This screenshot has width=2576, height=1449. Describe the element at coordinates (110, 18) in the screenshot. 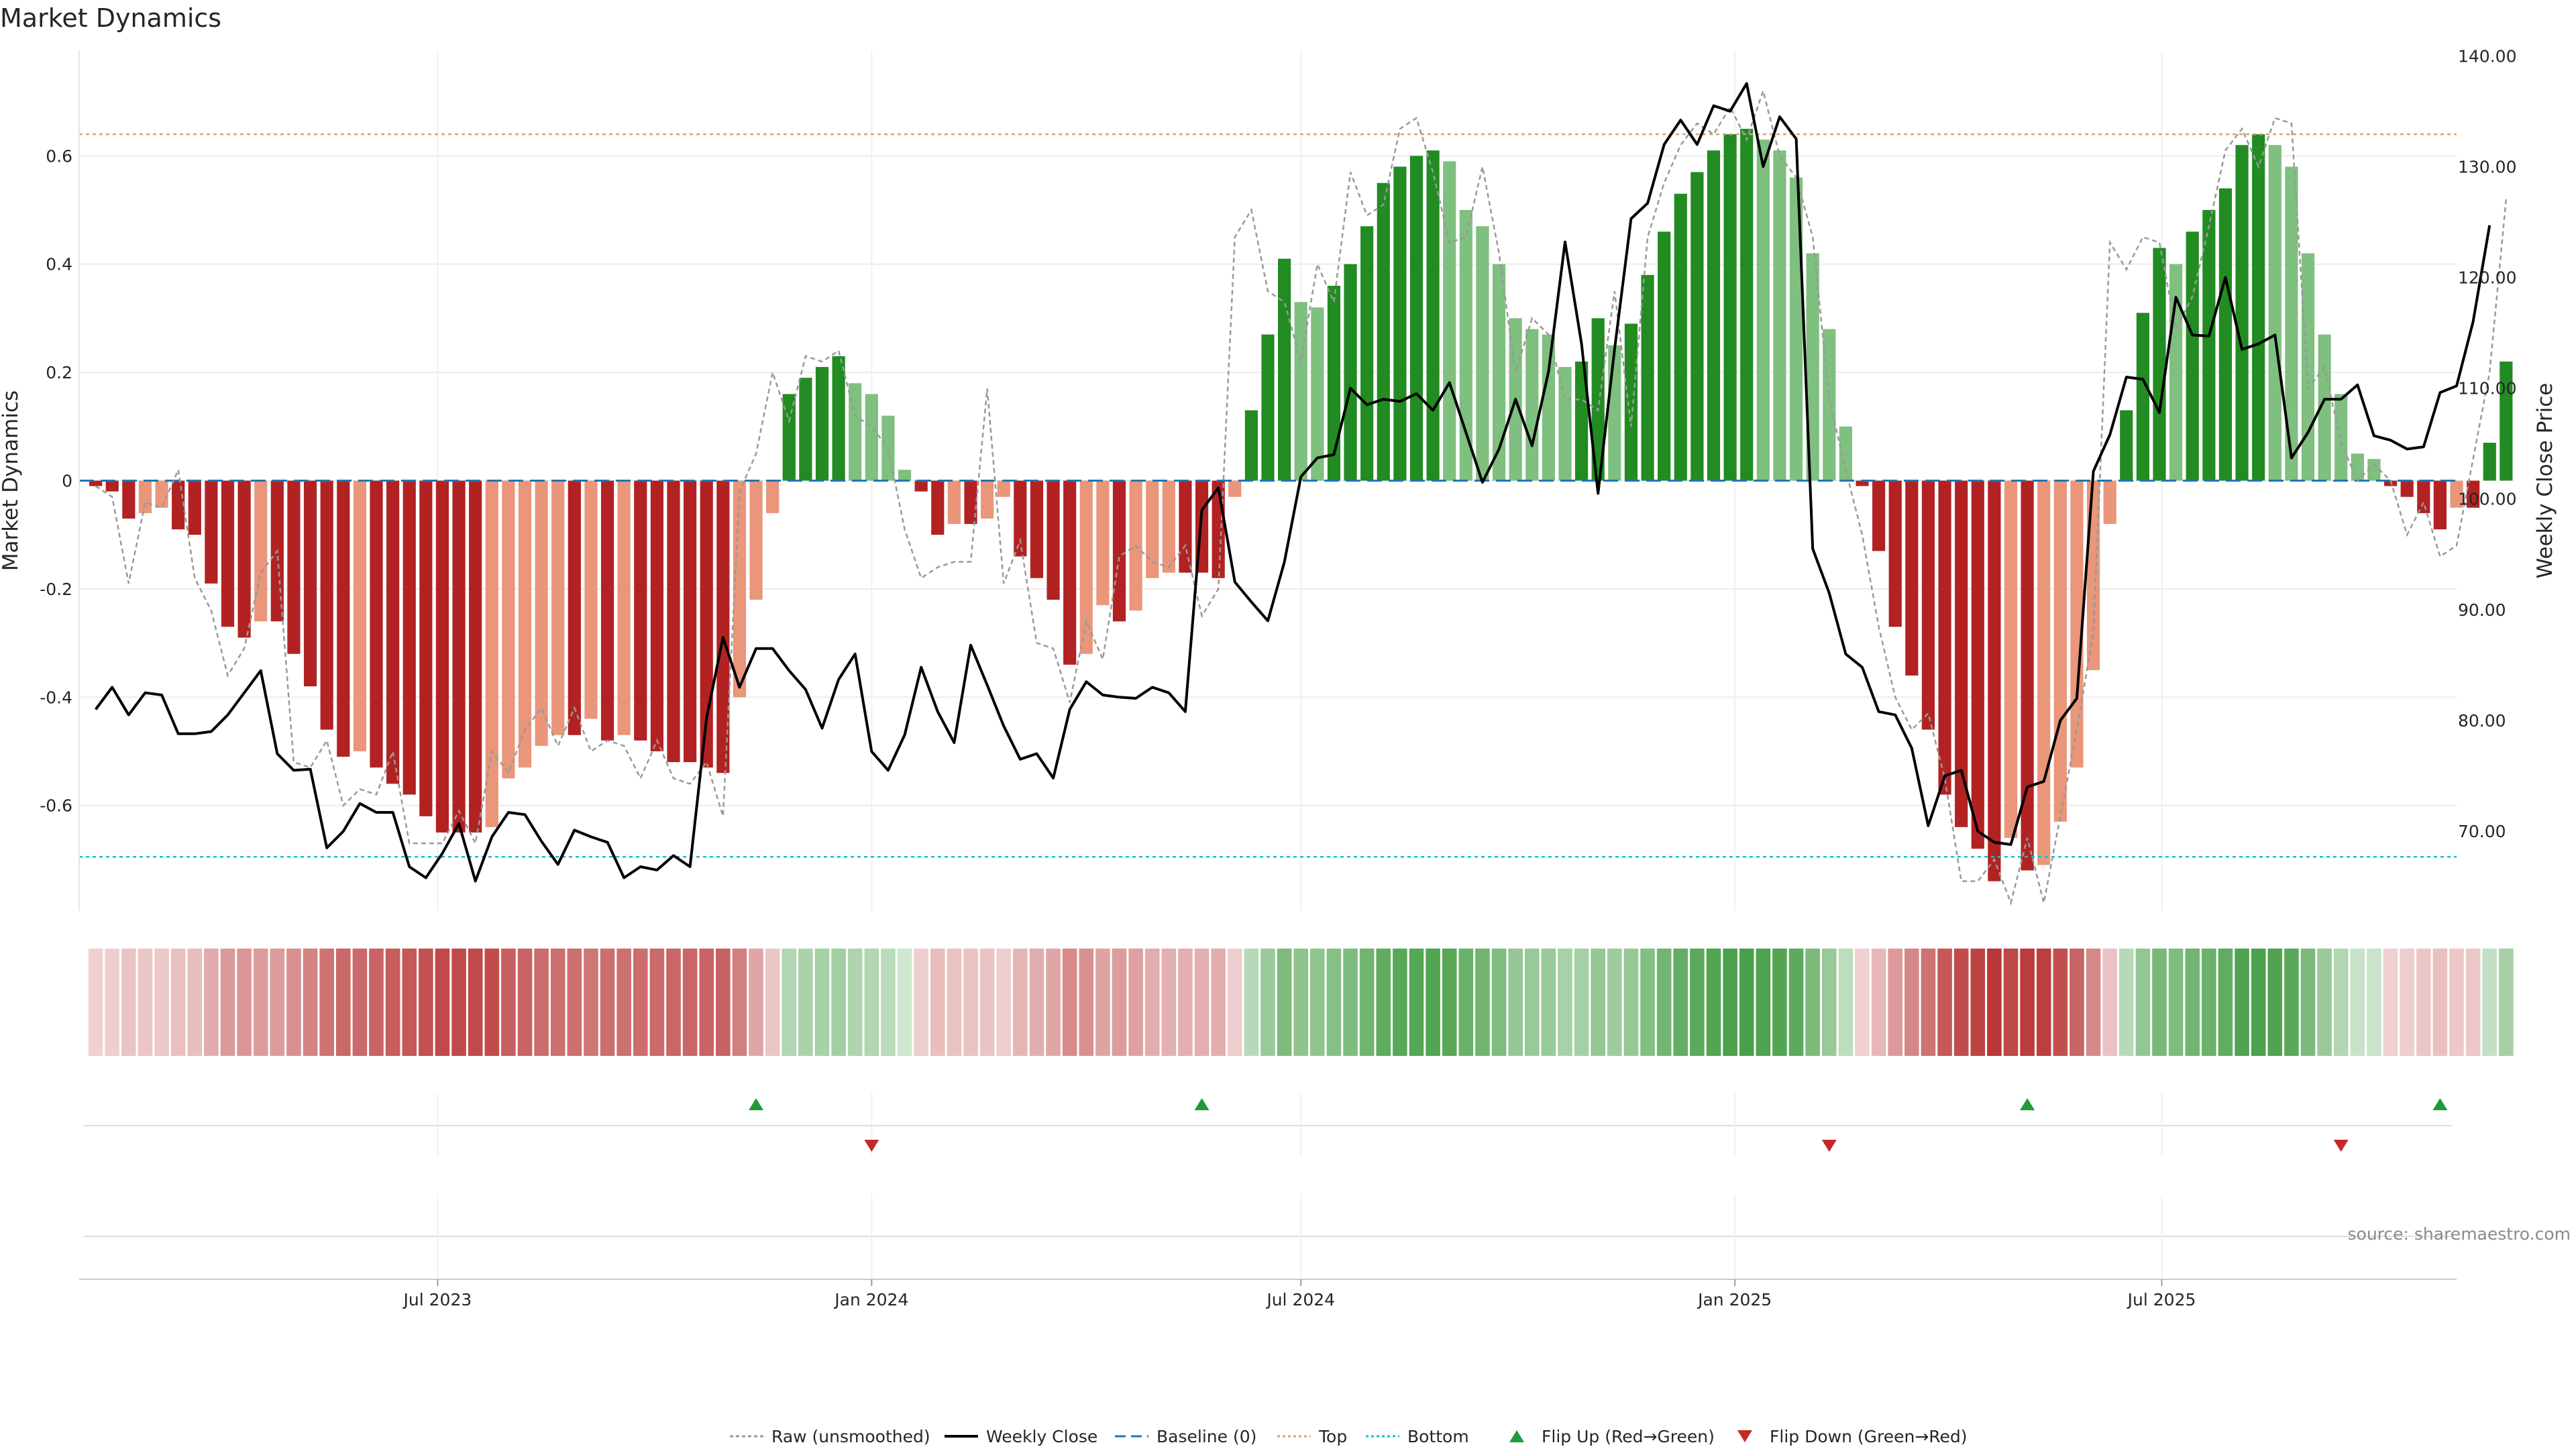

I see `chart-title: Market Dynamics` at that location.